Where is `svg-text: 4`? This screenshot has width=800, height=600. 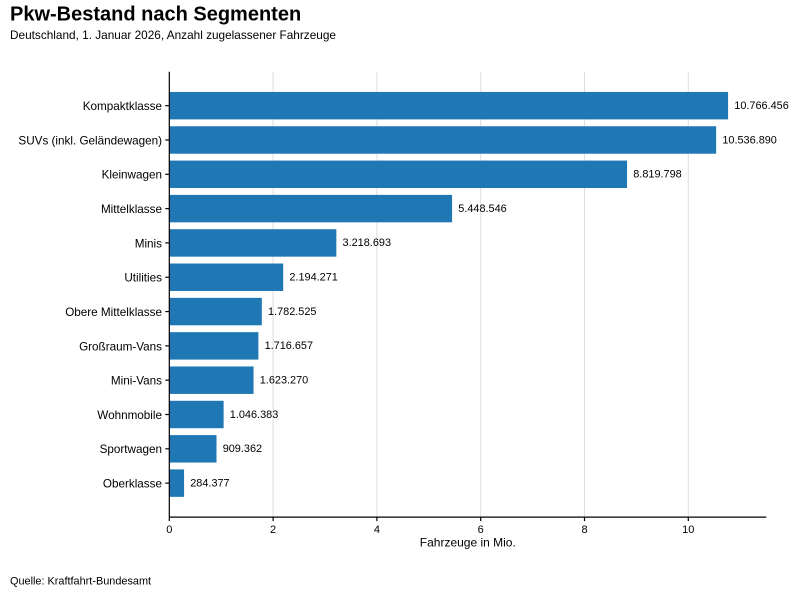
svg-text: 4 is located at coordinates (377, 530).